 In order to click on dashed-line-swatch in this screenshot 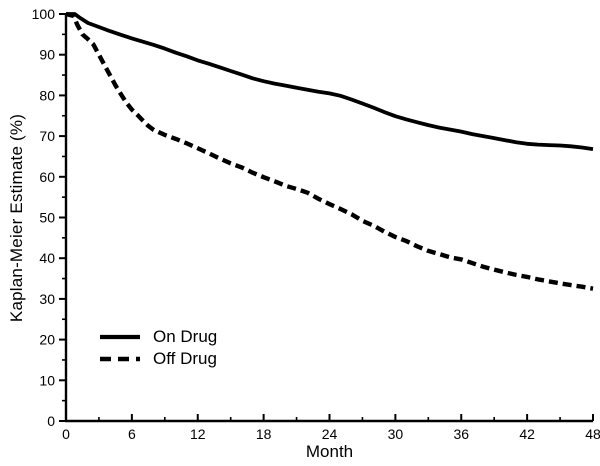, I will do `click(120, 359)`.